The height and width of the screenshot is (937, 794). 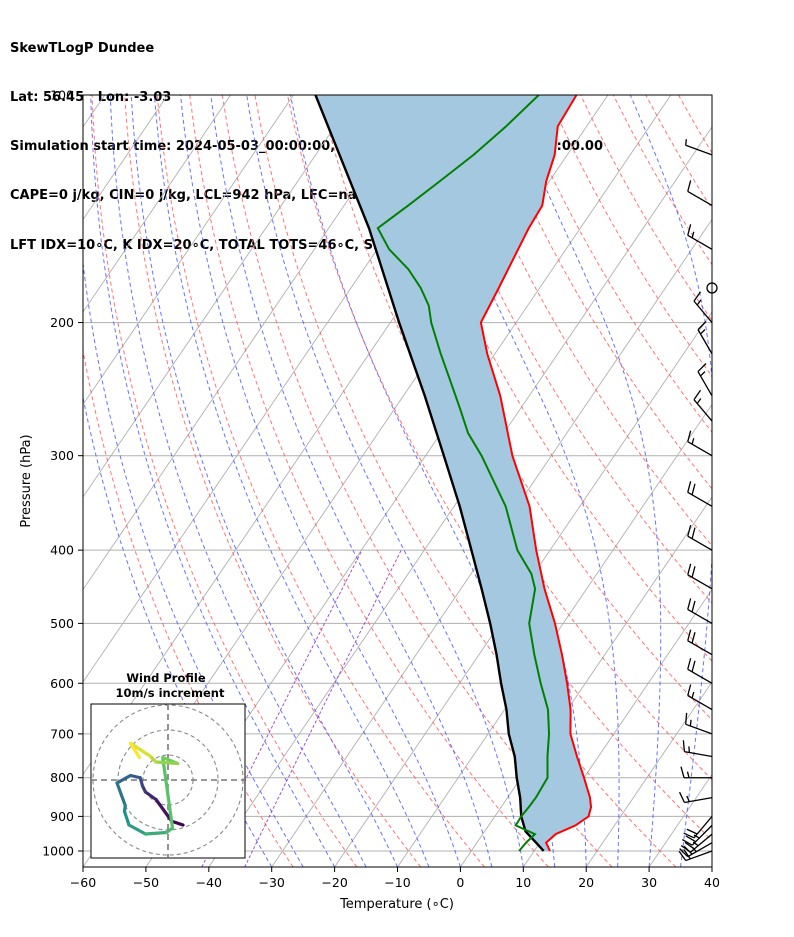 I want to click on y-tick-label: 700, so click(x=62, y=733).